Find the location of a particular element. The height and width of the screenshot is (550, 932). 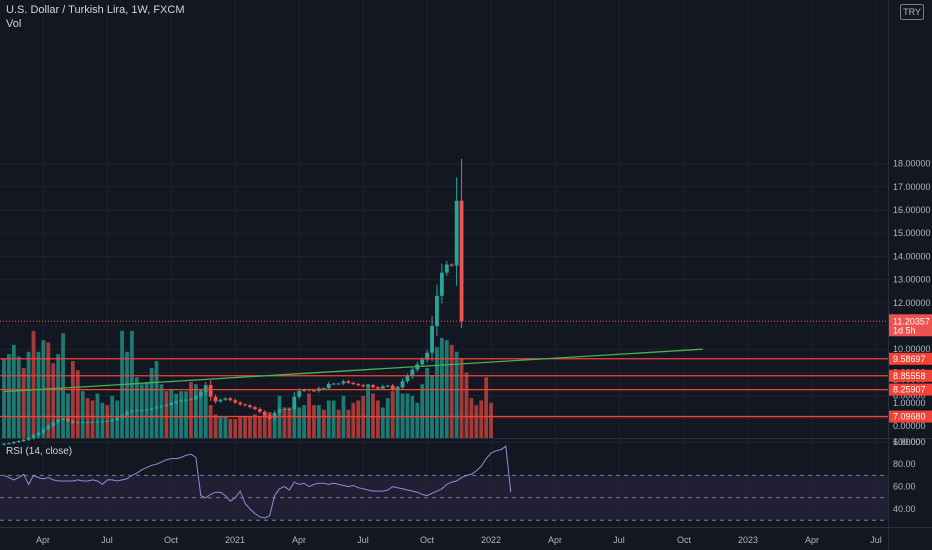

price-axis-label: 6.00000 is located at coordinates (909, 442).